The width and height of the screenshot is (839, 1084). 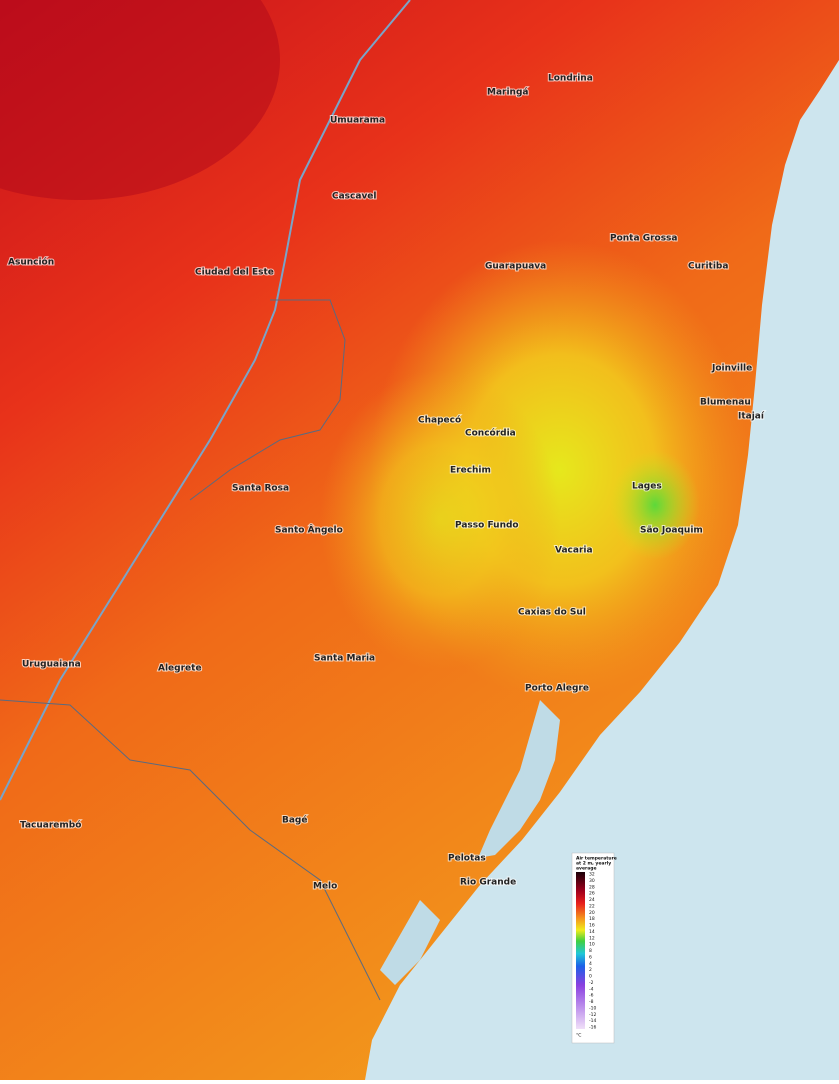 I want to click on legend-tick-label: 14, so click(x=592, y=932).